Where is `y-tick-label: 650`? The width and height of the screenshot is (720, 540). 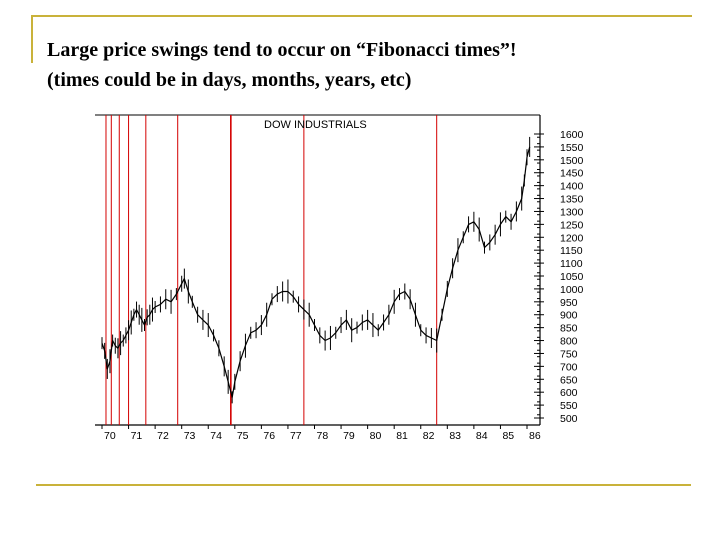 y-tick-label: 650 is located at coordinates (569, 380).